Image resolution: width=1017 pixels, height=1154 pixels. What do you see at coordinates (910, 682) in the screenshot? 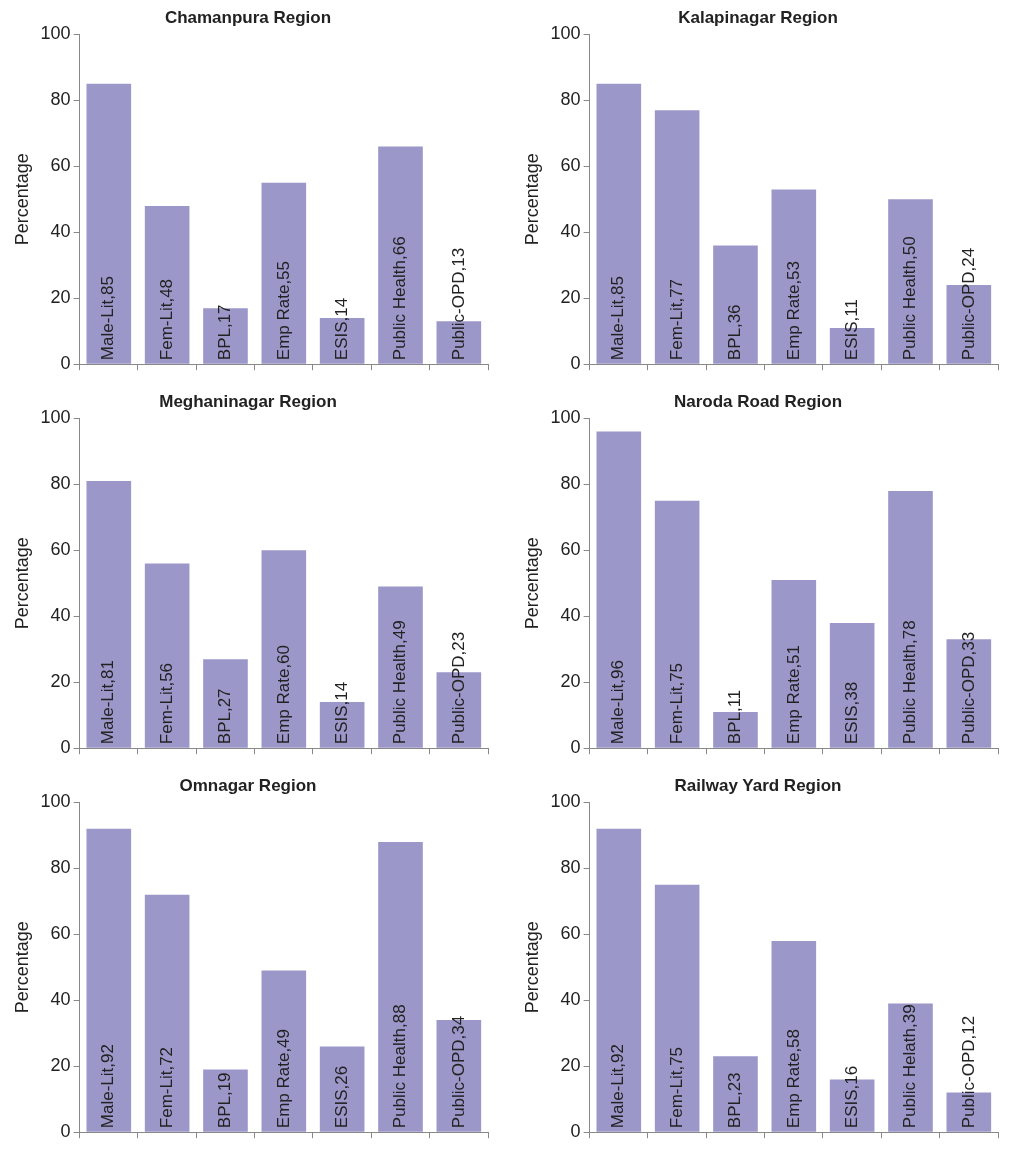
I see `data-label: Public Health,78` at bounding box center [910, 682].